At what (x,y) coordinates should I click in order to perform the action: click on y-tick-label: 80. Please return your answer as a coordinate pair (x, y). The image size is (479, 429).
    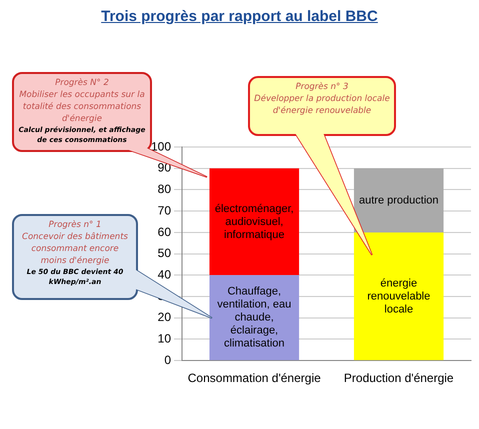
    Looking at the image, I should click on (165, 189).